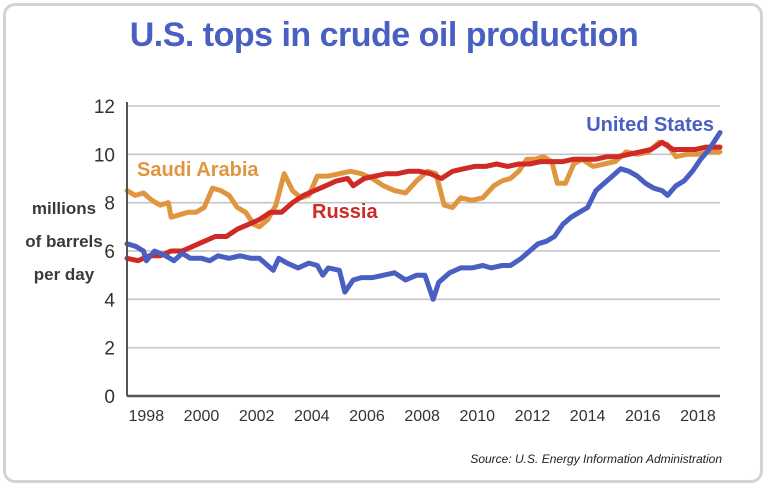 This screenshot has height=488, width=768. I want to click on x-tick-label: 2006, so click(367, 416).